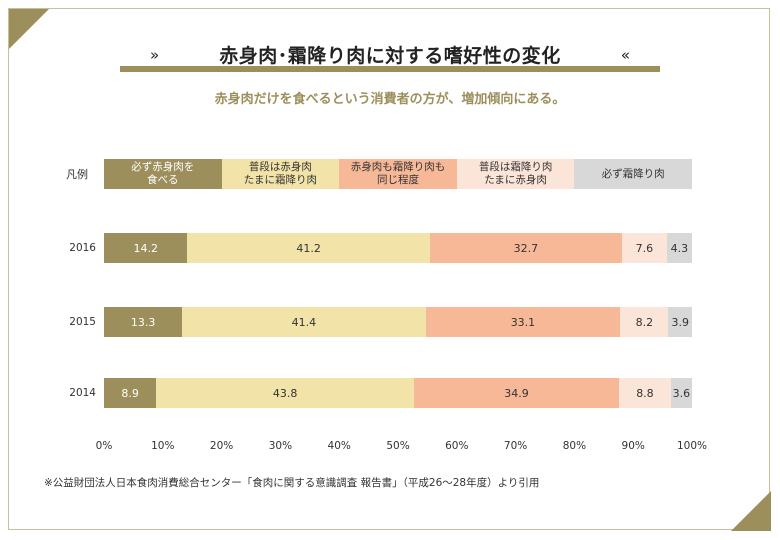 The width and height of the screenshot is (780, 540). What do you see at coordinates (515, 446) in the screenshot?
I see `x-tick-label: 70%` at bounding box center [515, 446].